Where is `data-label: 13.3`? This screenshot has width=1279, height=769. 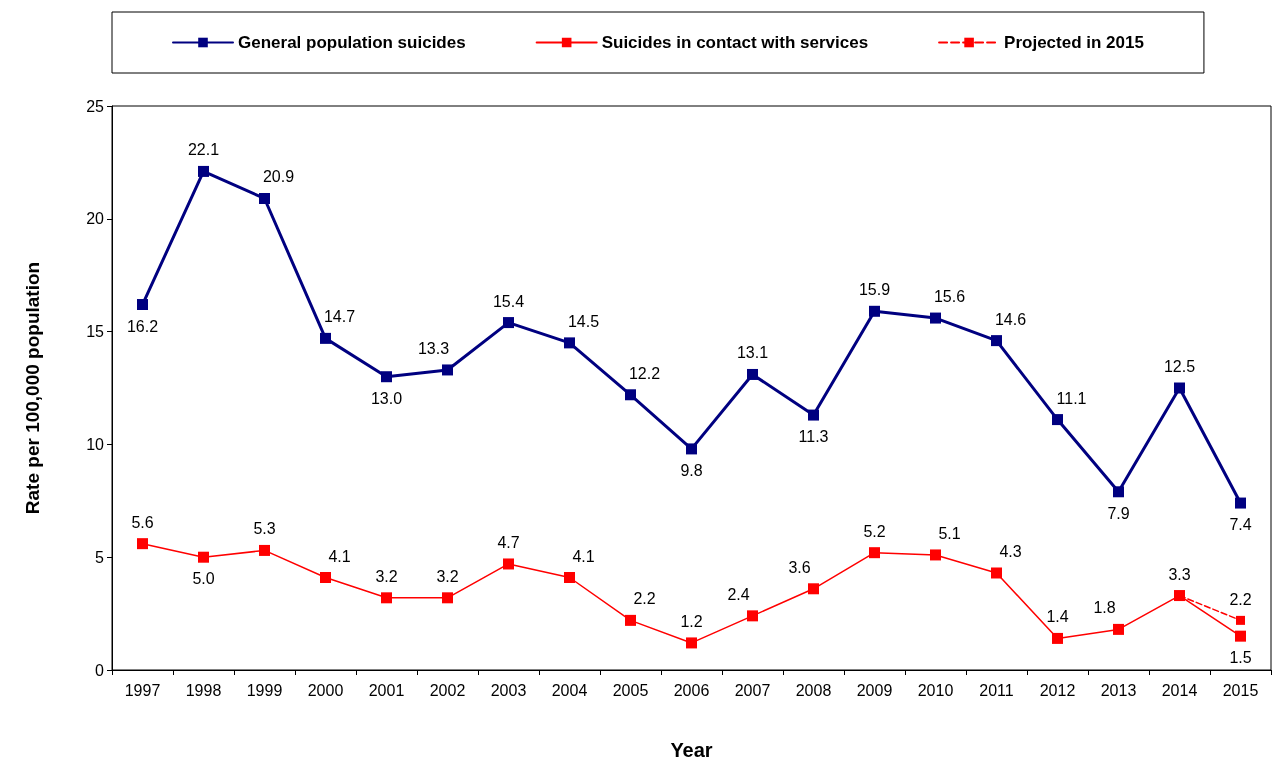
data-label: 13.3 is located at coordinates (433, 348).